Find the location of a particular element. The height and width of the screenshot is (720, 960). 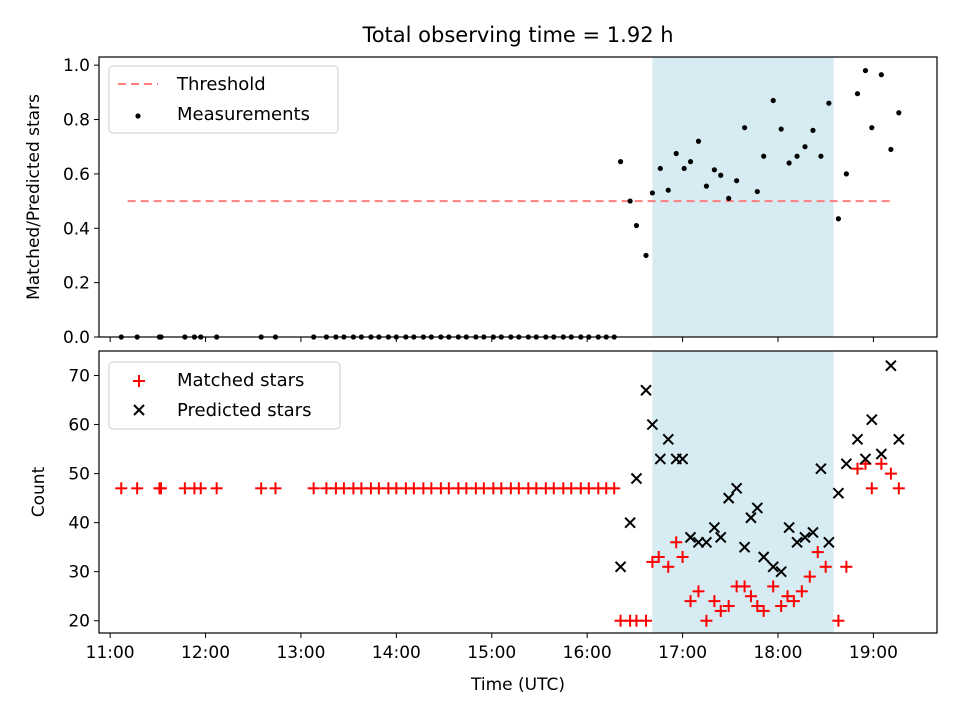

y-tick-label: 0.2 is located at coordinates (76, 284).